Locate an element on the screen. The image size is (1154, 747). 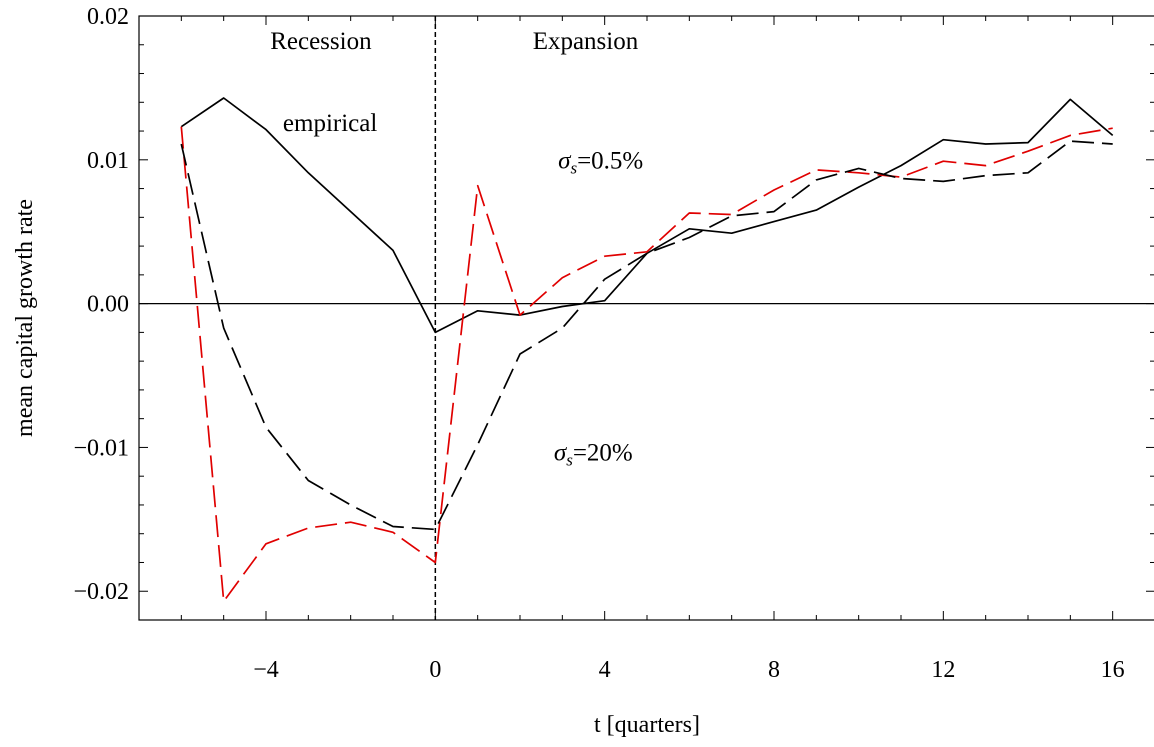
y-tick-label: 0.02 is located at coordinates (108, 17).